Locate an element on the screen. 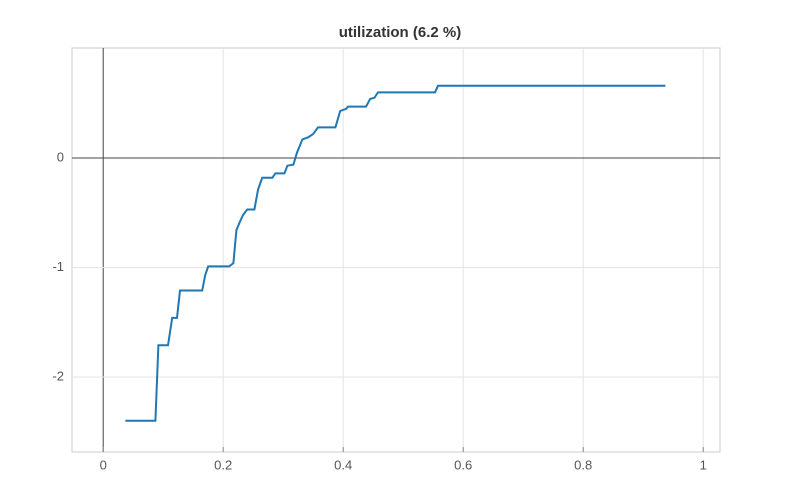  x-tick-label: 0.4 is located at coordinates (343, 464).